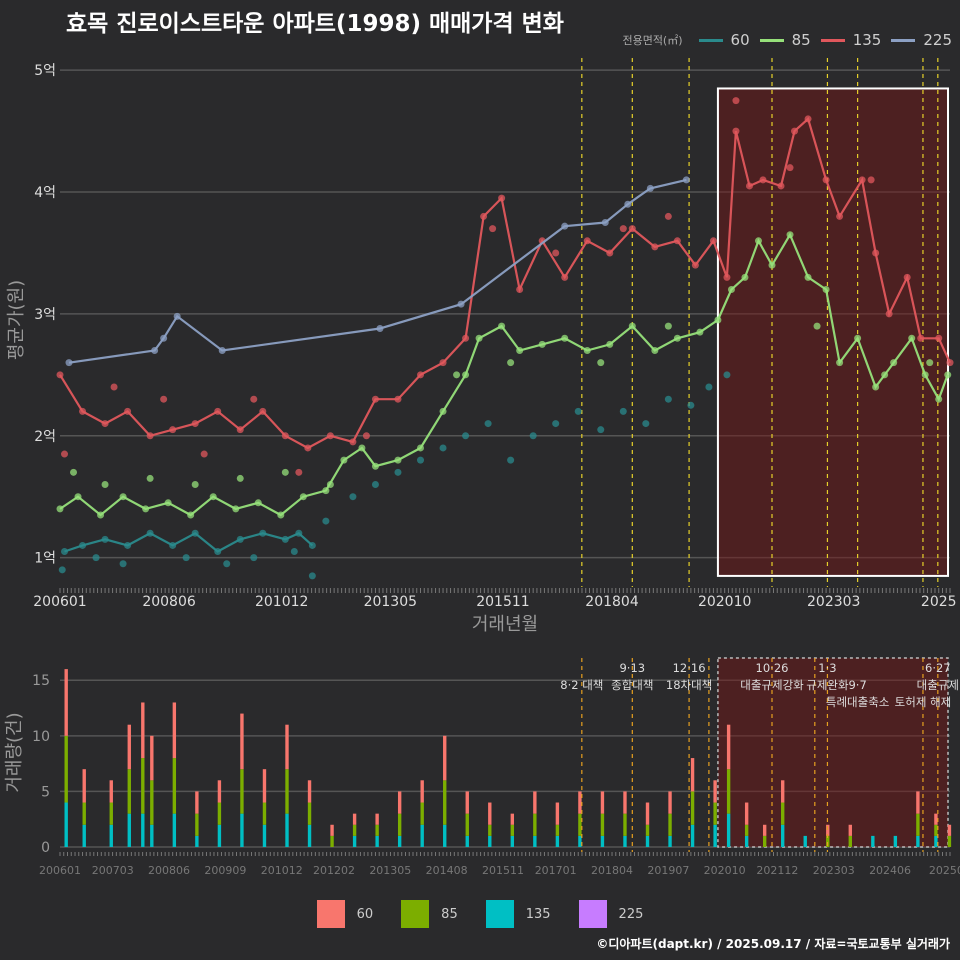  What do you see at coordinates (890, 870) in the screenshot?
I see `x-tick-label: 202406` at bounding box center [890, 870].